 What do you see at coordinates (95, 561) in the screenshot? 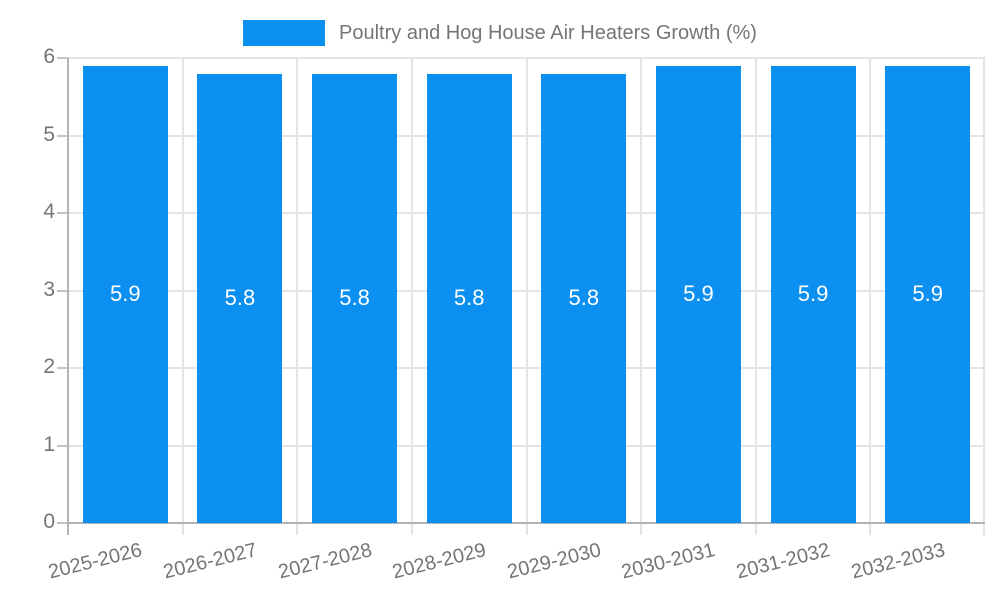
I see `x-tick-label: 2025-2026` at bounding box center [95, 561].